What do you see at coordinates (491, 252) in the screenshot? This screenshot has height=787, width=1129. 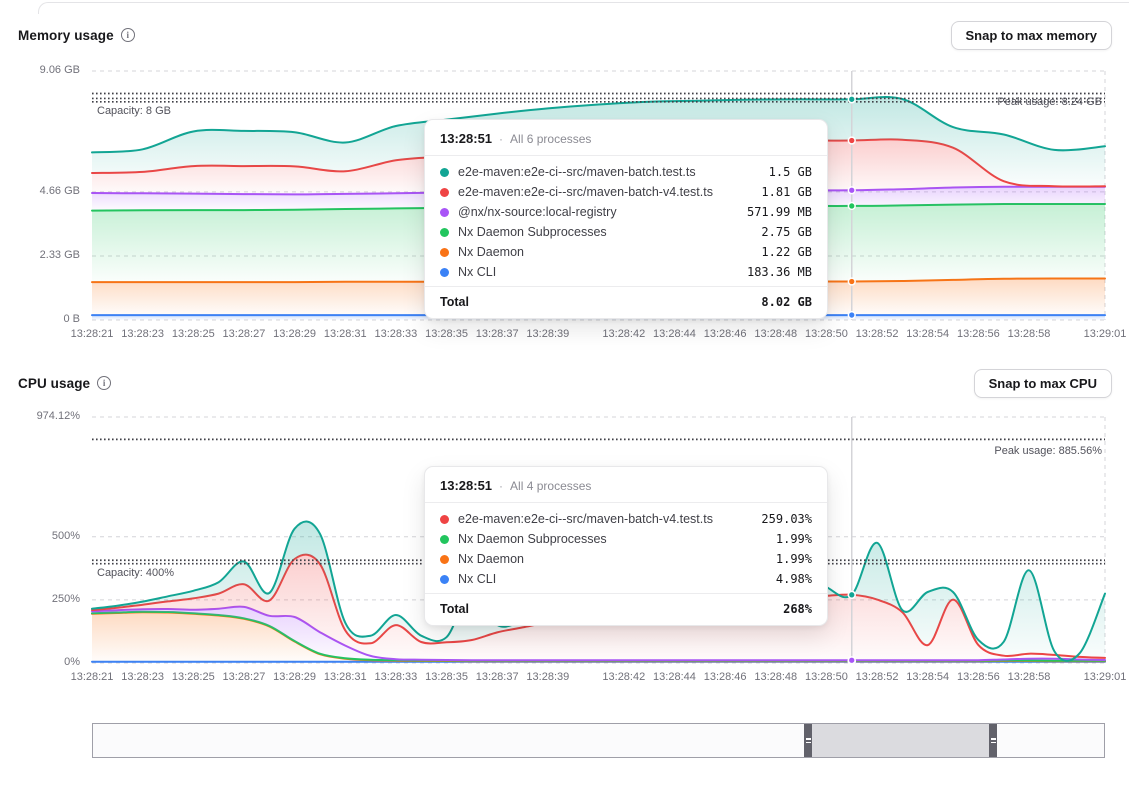 I see `process-name: Nx Daemon` at bounding box center [491, 252].